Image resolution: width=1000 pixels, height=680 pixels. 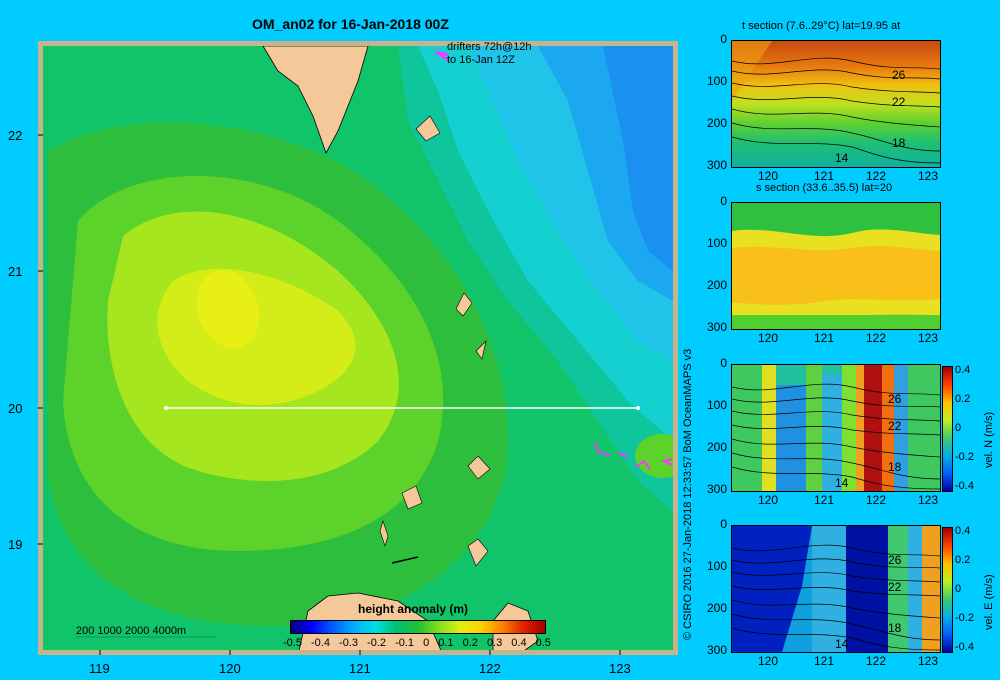 I want to click on lat-tick-21: 21, so click(x=15, y=271).